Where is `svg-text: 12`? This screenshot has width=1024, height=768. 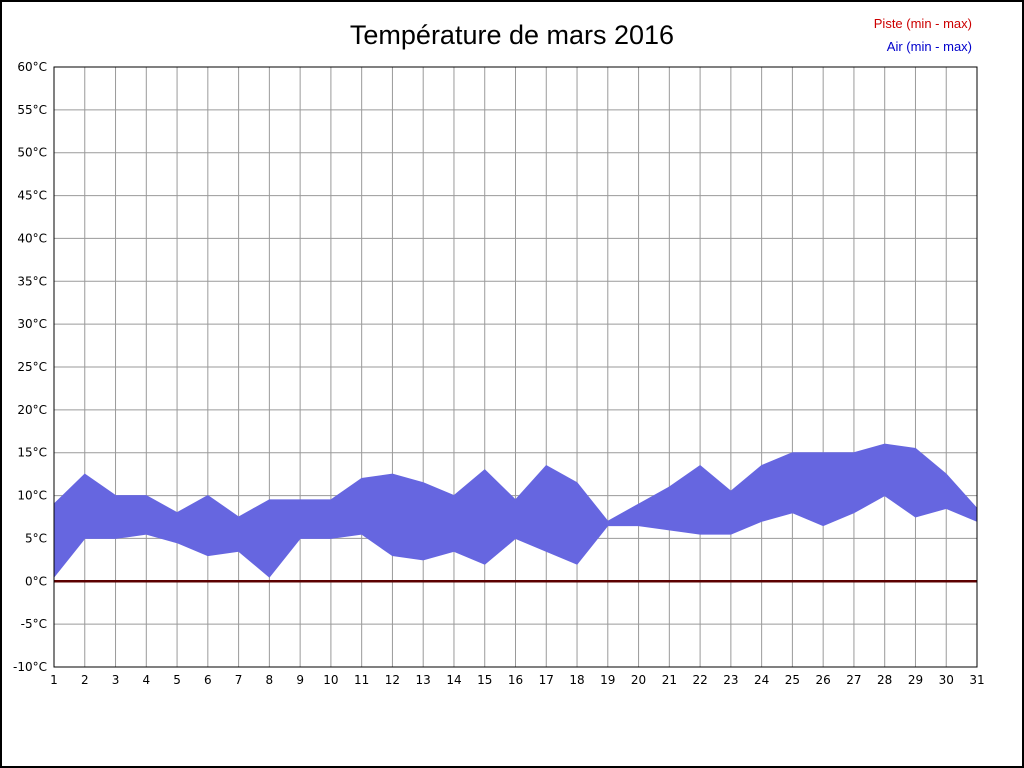 svg-text: 12 is located at coordinates (392, 680).